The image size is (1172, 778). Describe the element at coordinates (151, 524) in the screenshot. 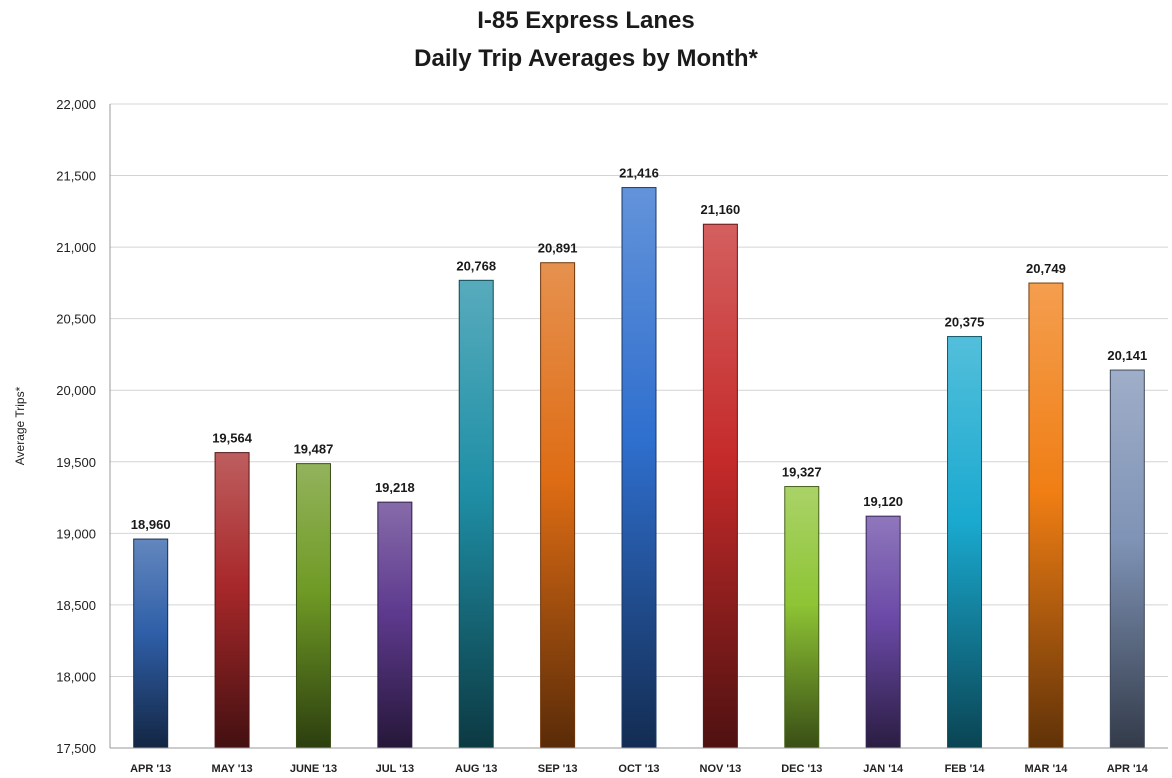

I see `data-label: 18,960` at that location.